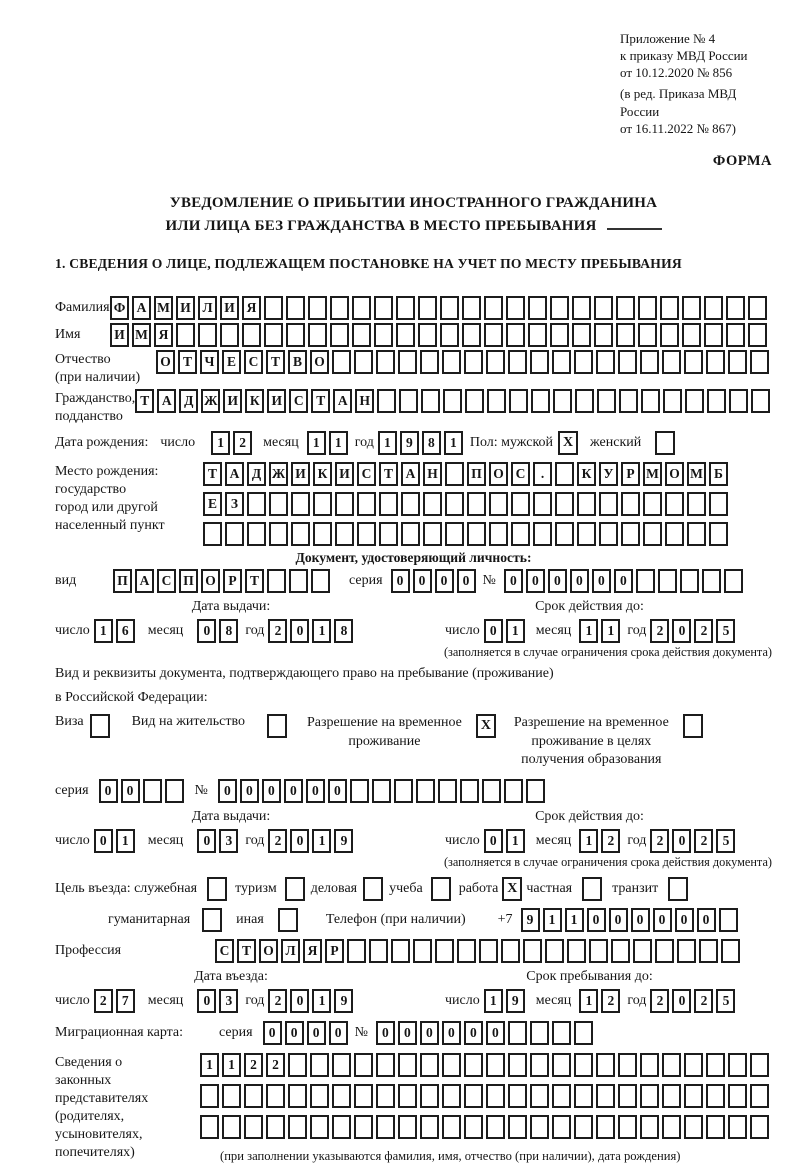 Image resolution: width=800 pixels, height=1163 pixels. Describe the element at coordinates (704, 1001) in the screenshot. I see `char-cell: 2` at that location.